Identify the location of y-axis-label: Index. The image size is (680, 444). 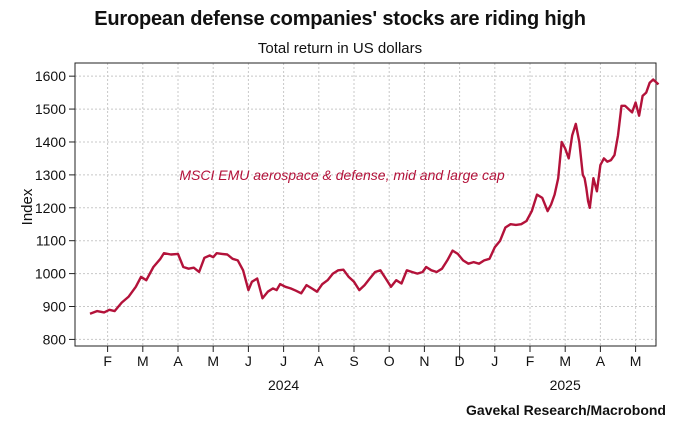
(27, 206).